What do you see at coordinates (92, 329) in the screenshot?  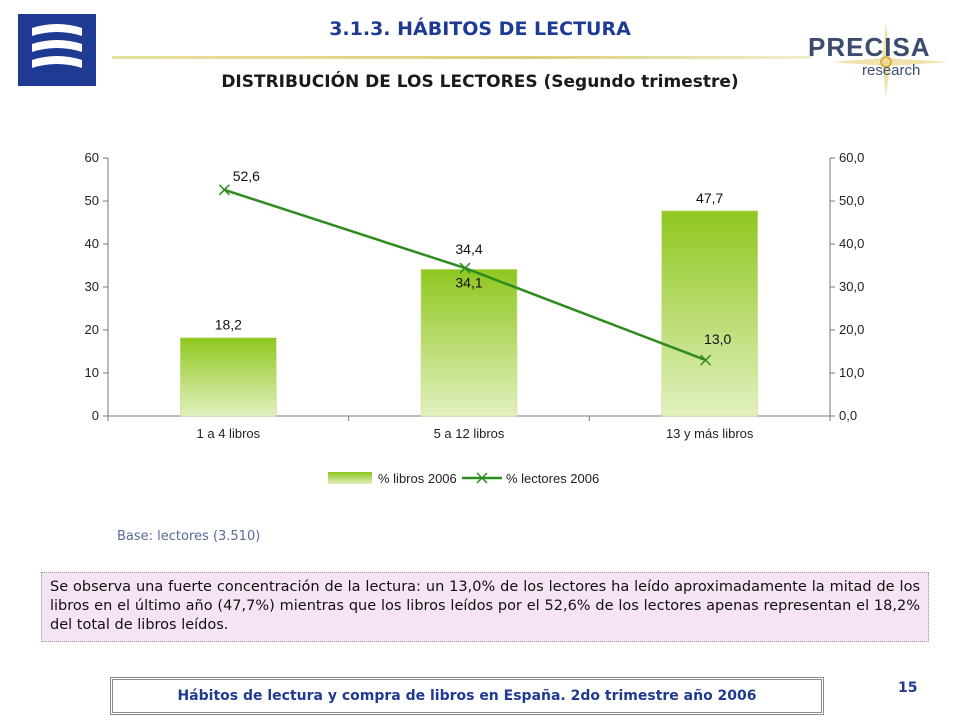 I see `left-tick-label: 20` at bounding box center [92, 329].